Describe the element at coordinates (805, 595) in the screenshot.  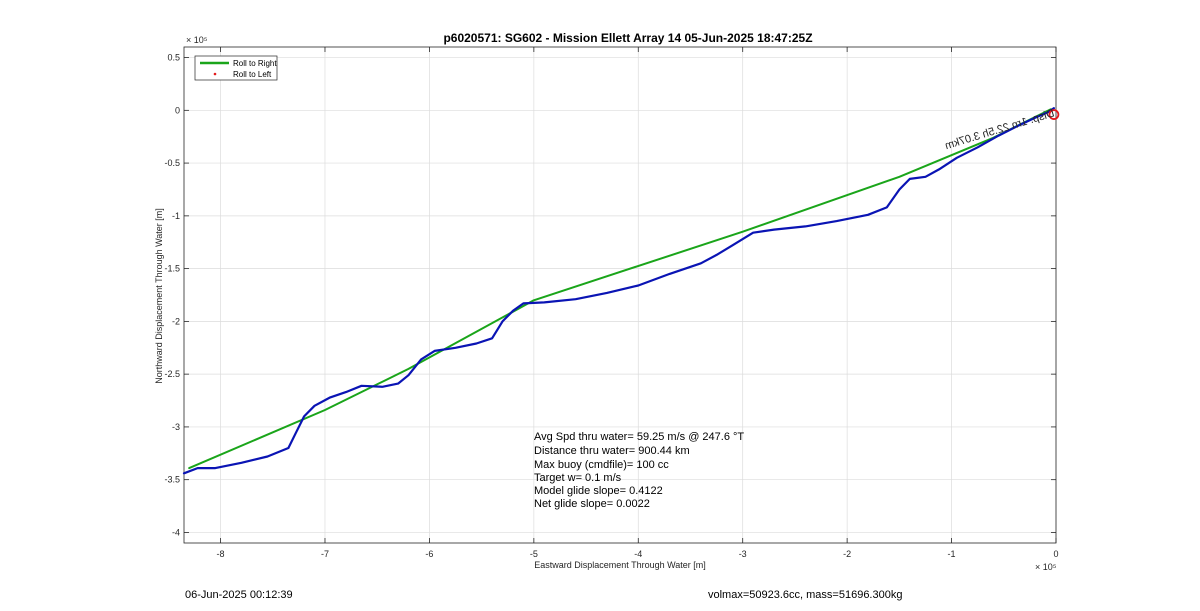
I see `footer-vol-mass: volmax=50923.6cc, mass=51696.300kg` at that location.